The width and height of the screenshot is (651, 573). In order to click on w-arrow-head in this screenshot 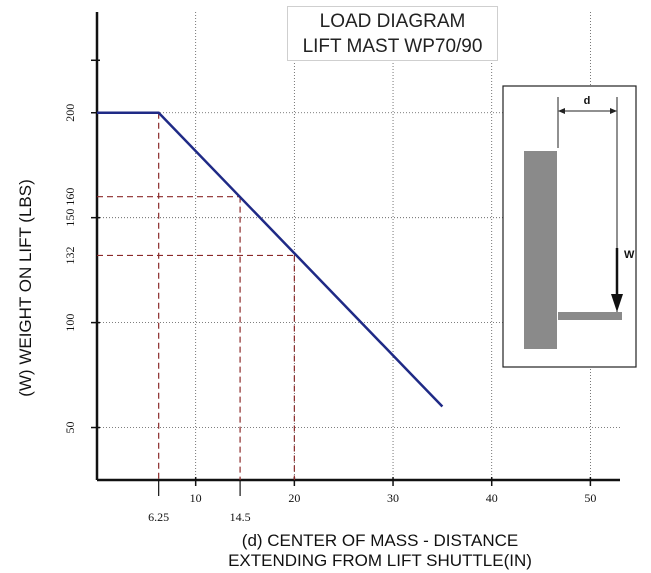, I will do `click(617, 303)`.